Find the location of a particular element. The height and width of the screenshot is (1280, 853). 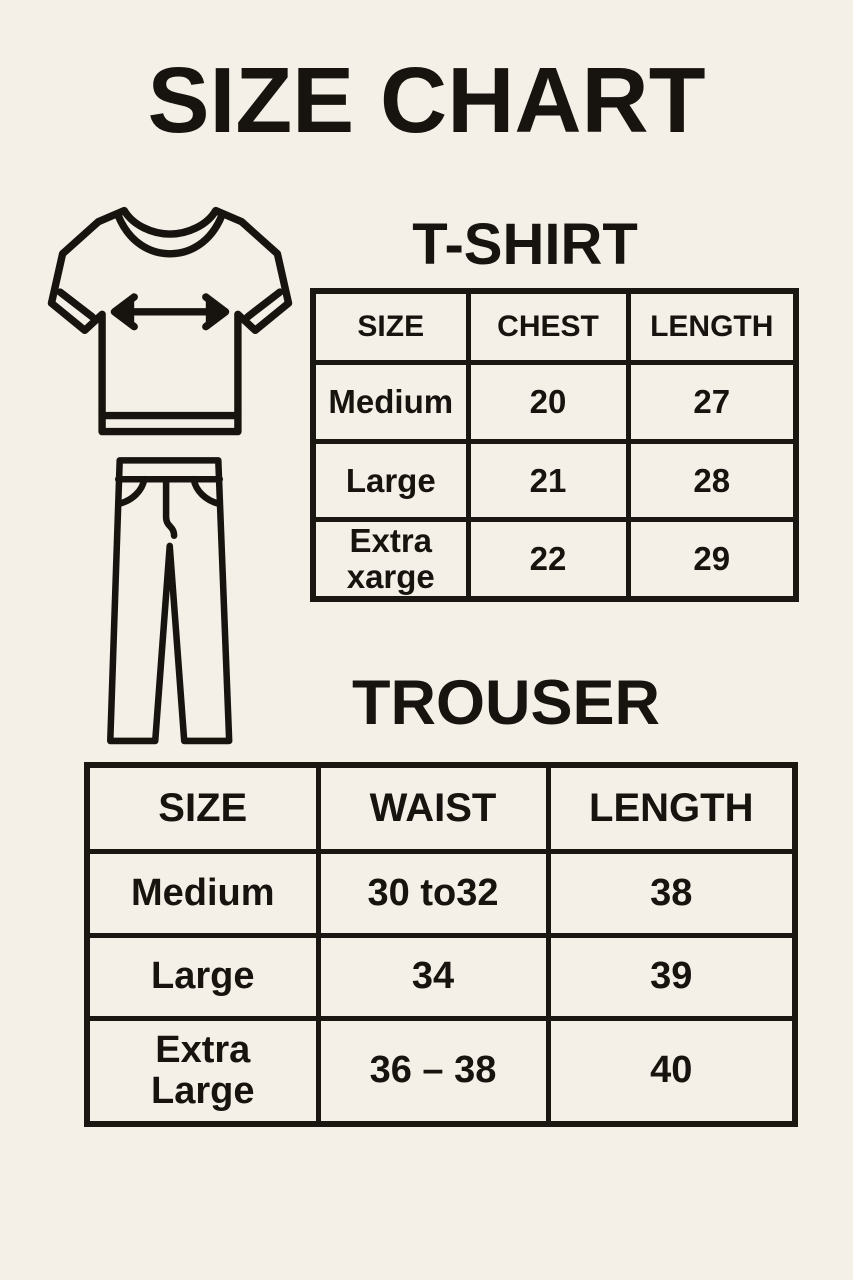

trousers-icon-svg is located at coordinates (170, 601).